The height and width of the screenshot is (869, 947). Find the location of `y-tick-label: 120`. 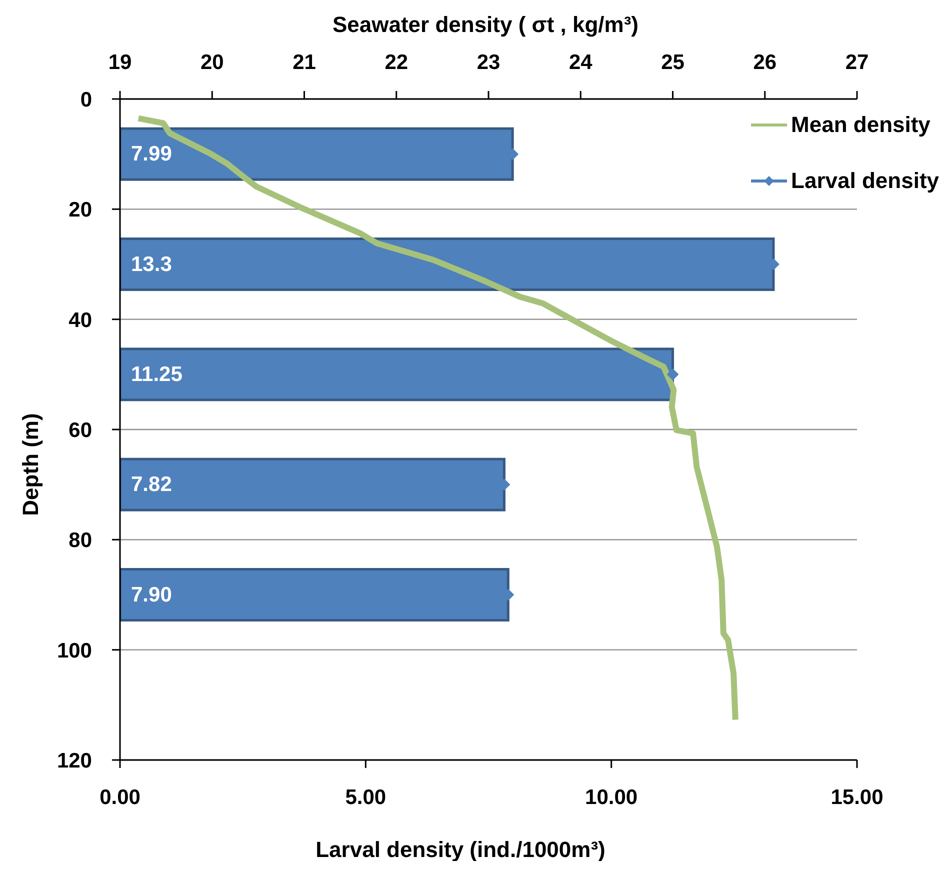

y-tick-label: 120 is located at coordinates (74, 760).